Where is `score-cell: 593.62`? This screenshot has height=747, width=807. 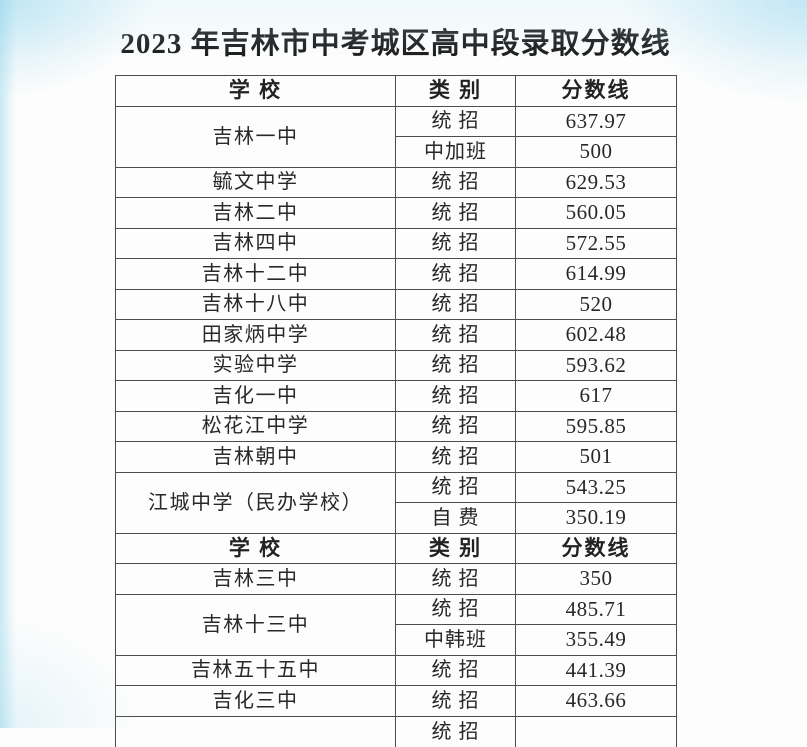 score-cell: 593.62 is located at coordinates (596, 365).